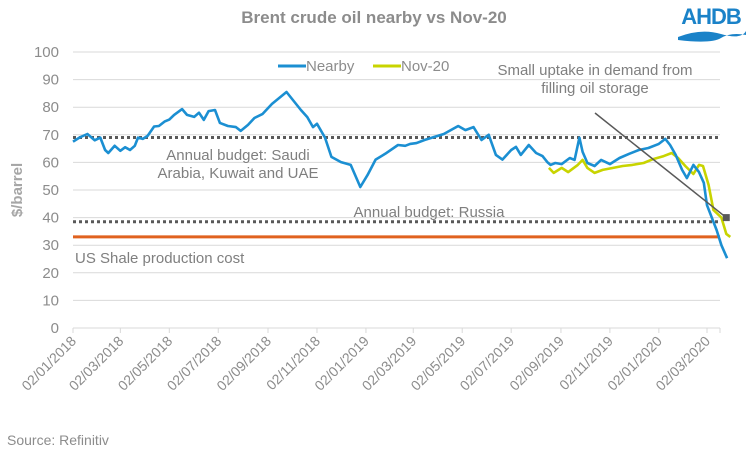  I want to click on y-tick-label: 50, so click(50, 190).